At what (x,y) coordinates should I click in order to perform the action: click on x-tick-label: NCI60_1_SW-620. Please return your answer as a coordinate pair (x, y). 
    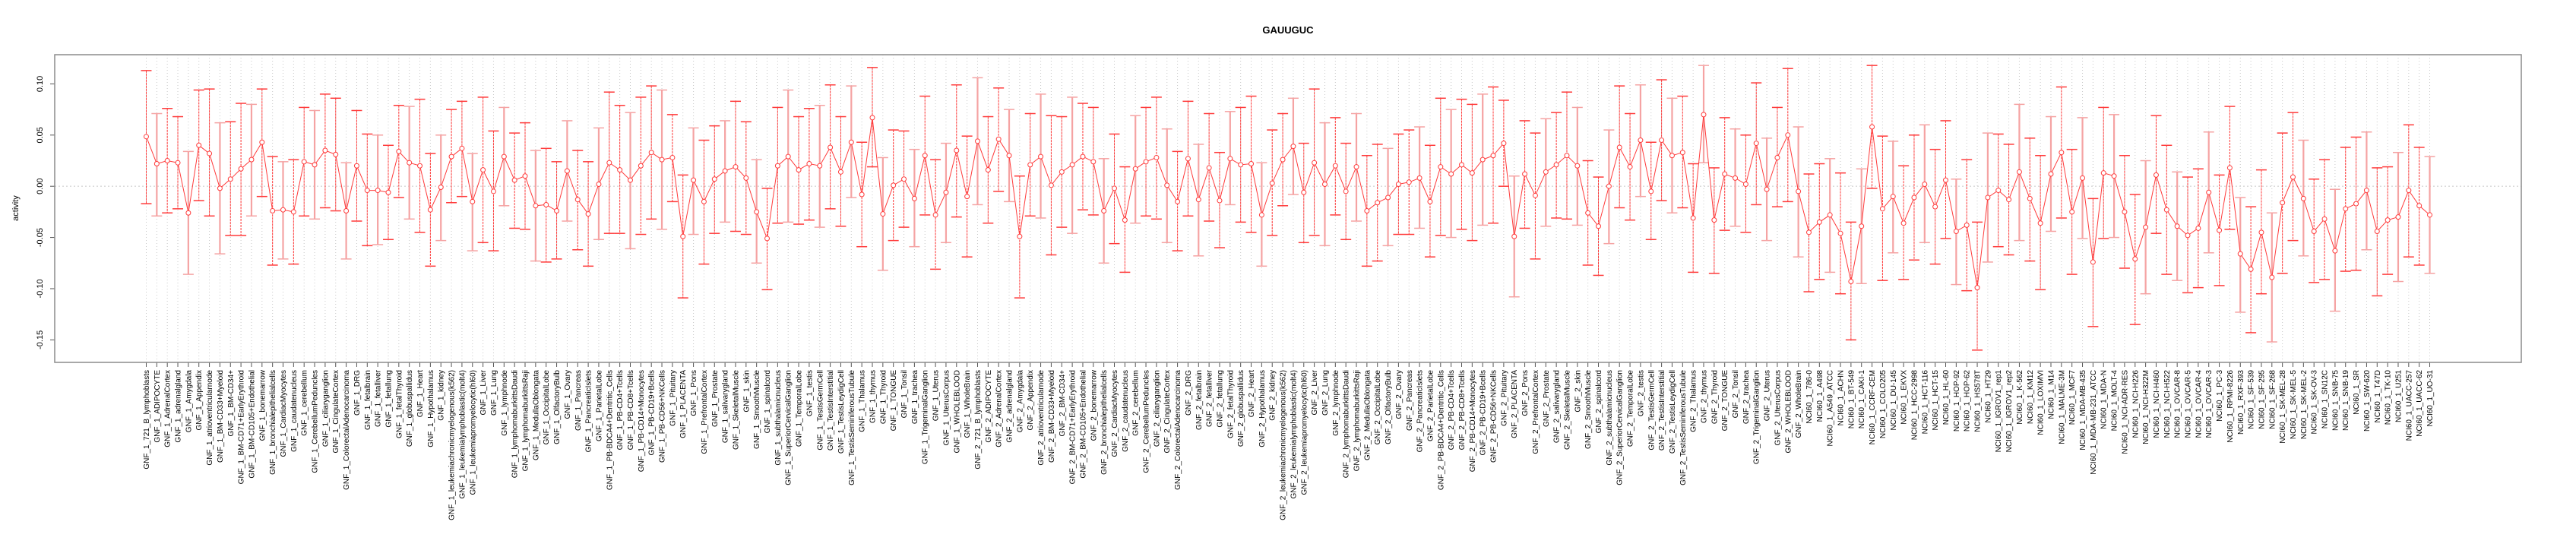
    Looking at the image, I should click on (2367, 401).